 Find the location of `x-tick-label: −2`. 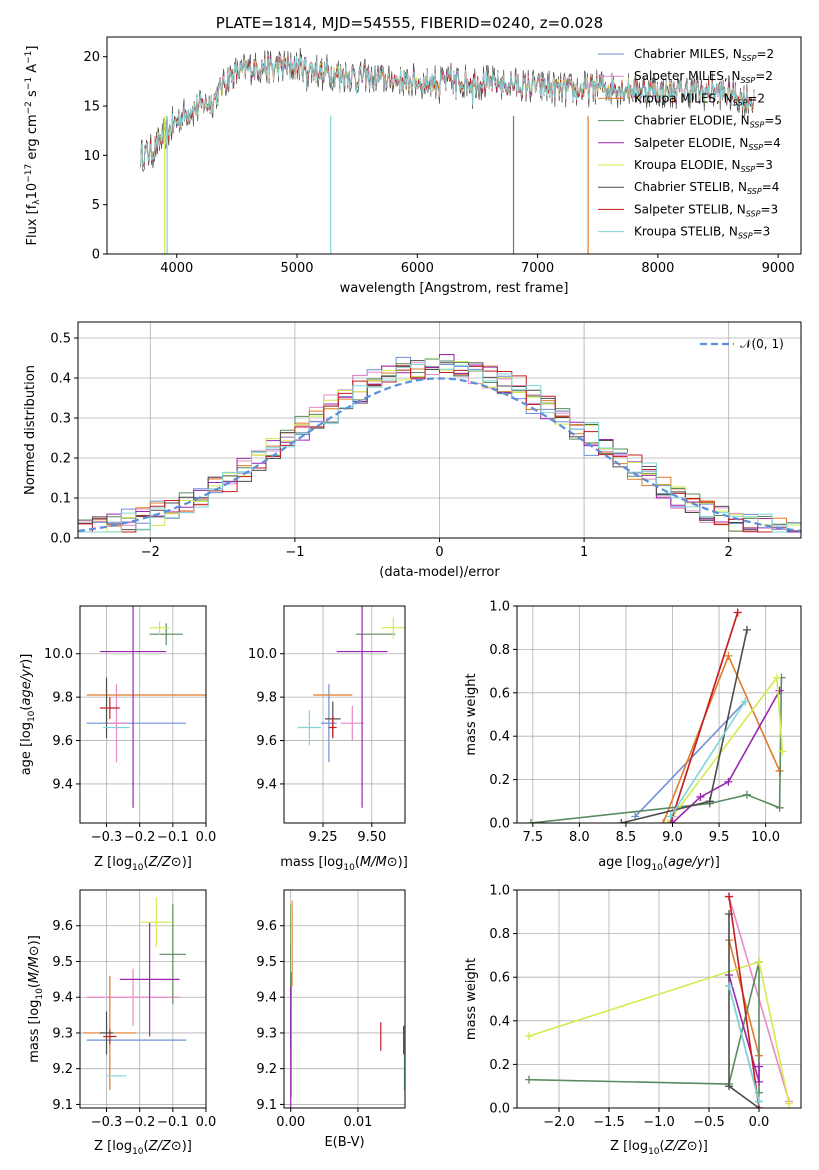

x-tick-label: −2 is located at coordinates (150, 552).